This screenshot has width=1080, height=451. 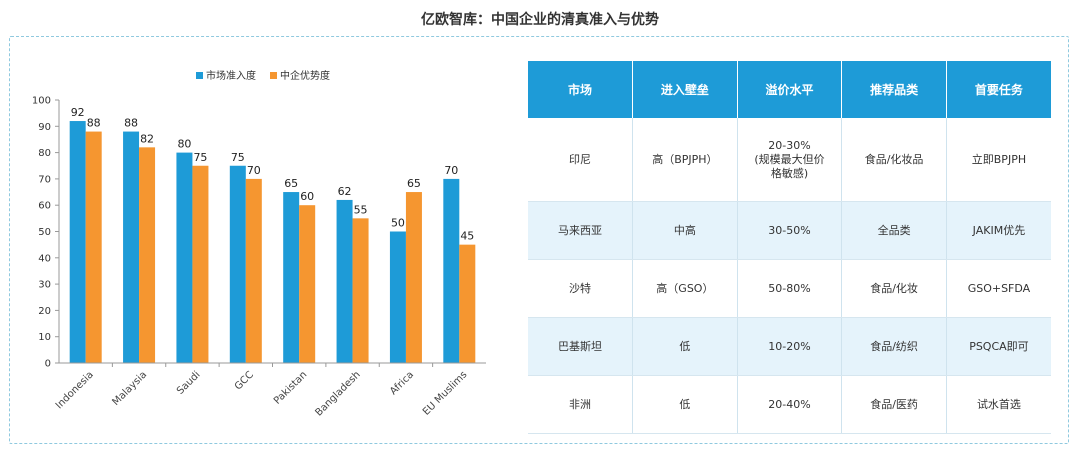 What do you see at coordinates (540, 20) in the screenshot?
I see `page-title: 亿欧智库：中国企业的清真准入与优势` at bounding box center [540, 20].